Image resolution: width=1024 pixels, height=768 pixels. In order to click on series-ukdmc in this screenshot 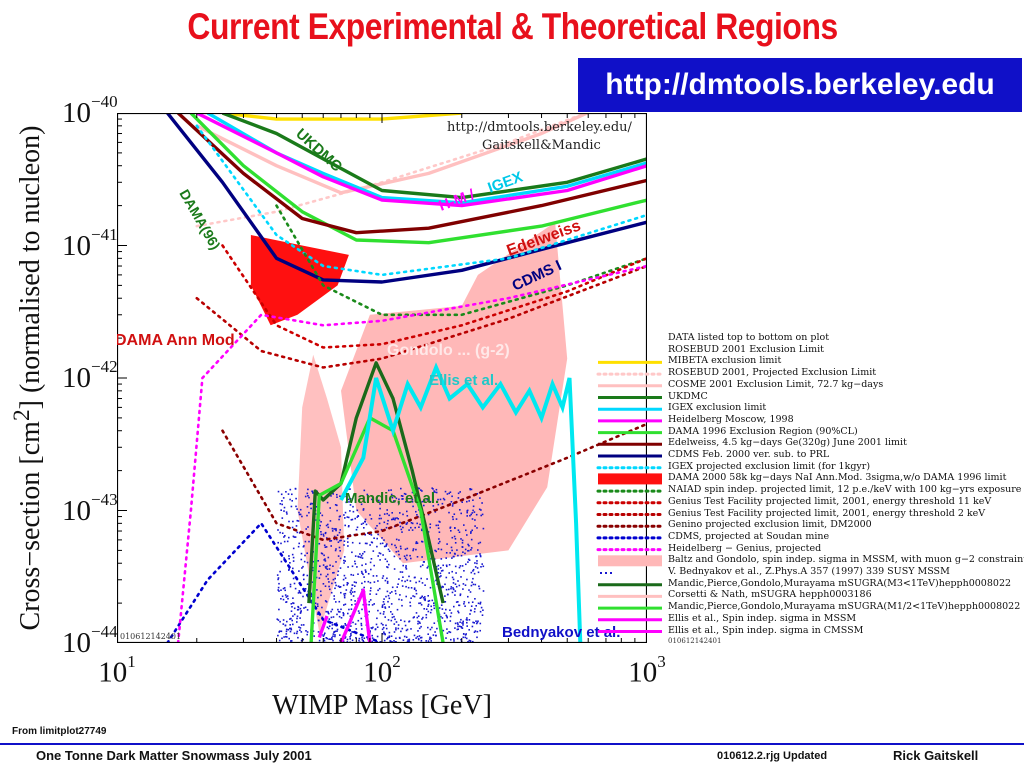, I will do `click(434, 156)`.